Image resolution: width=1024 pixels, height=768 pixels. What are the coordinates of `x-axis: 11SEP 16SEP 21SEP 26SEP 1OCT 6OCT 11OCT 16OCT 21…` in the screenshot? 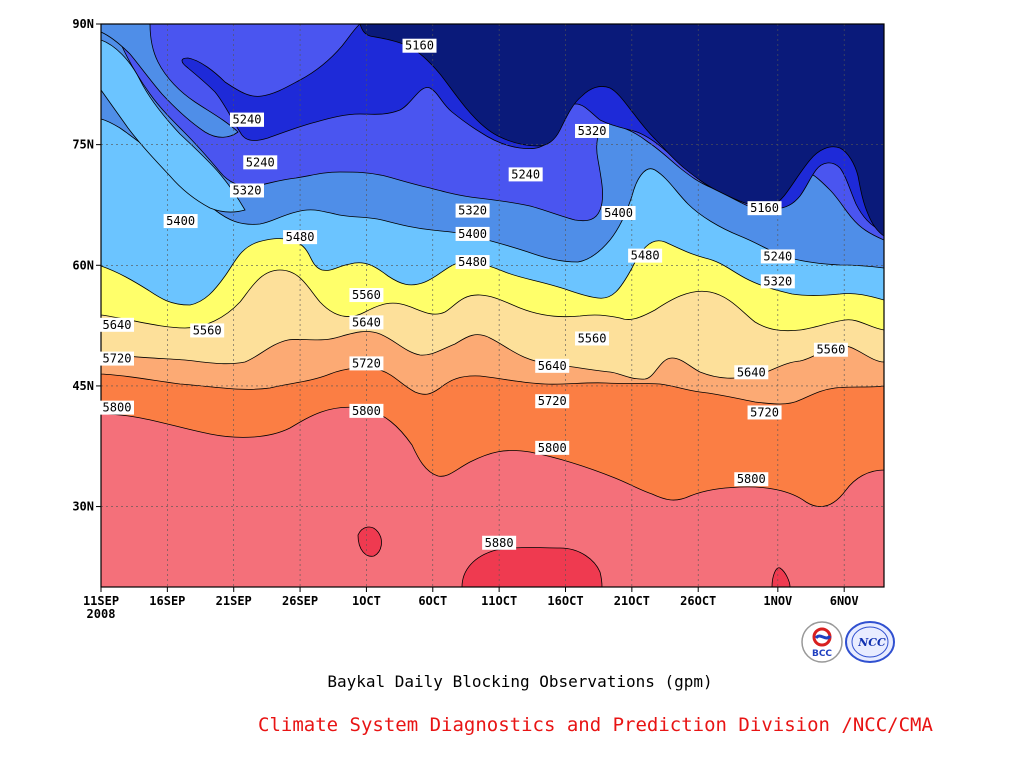 It's located at (471, 604).